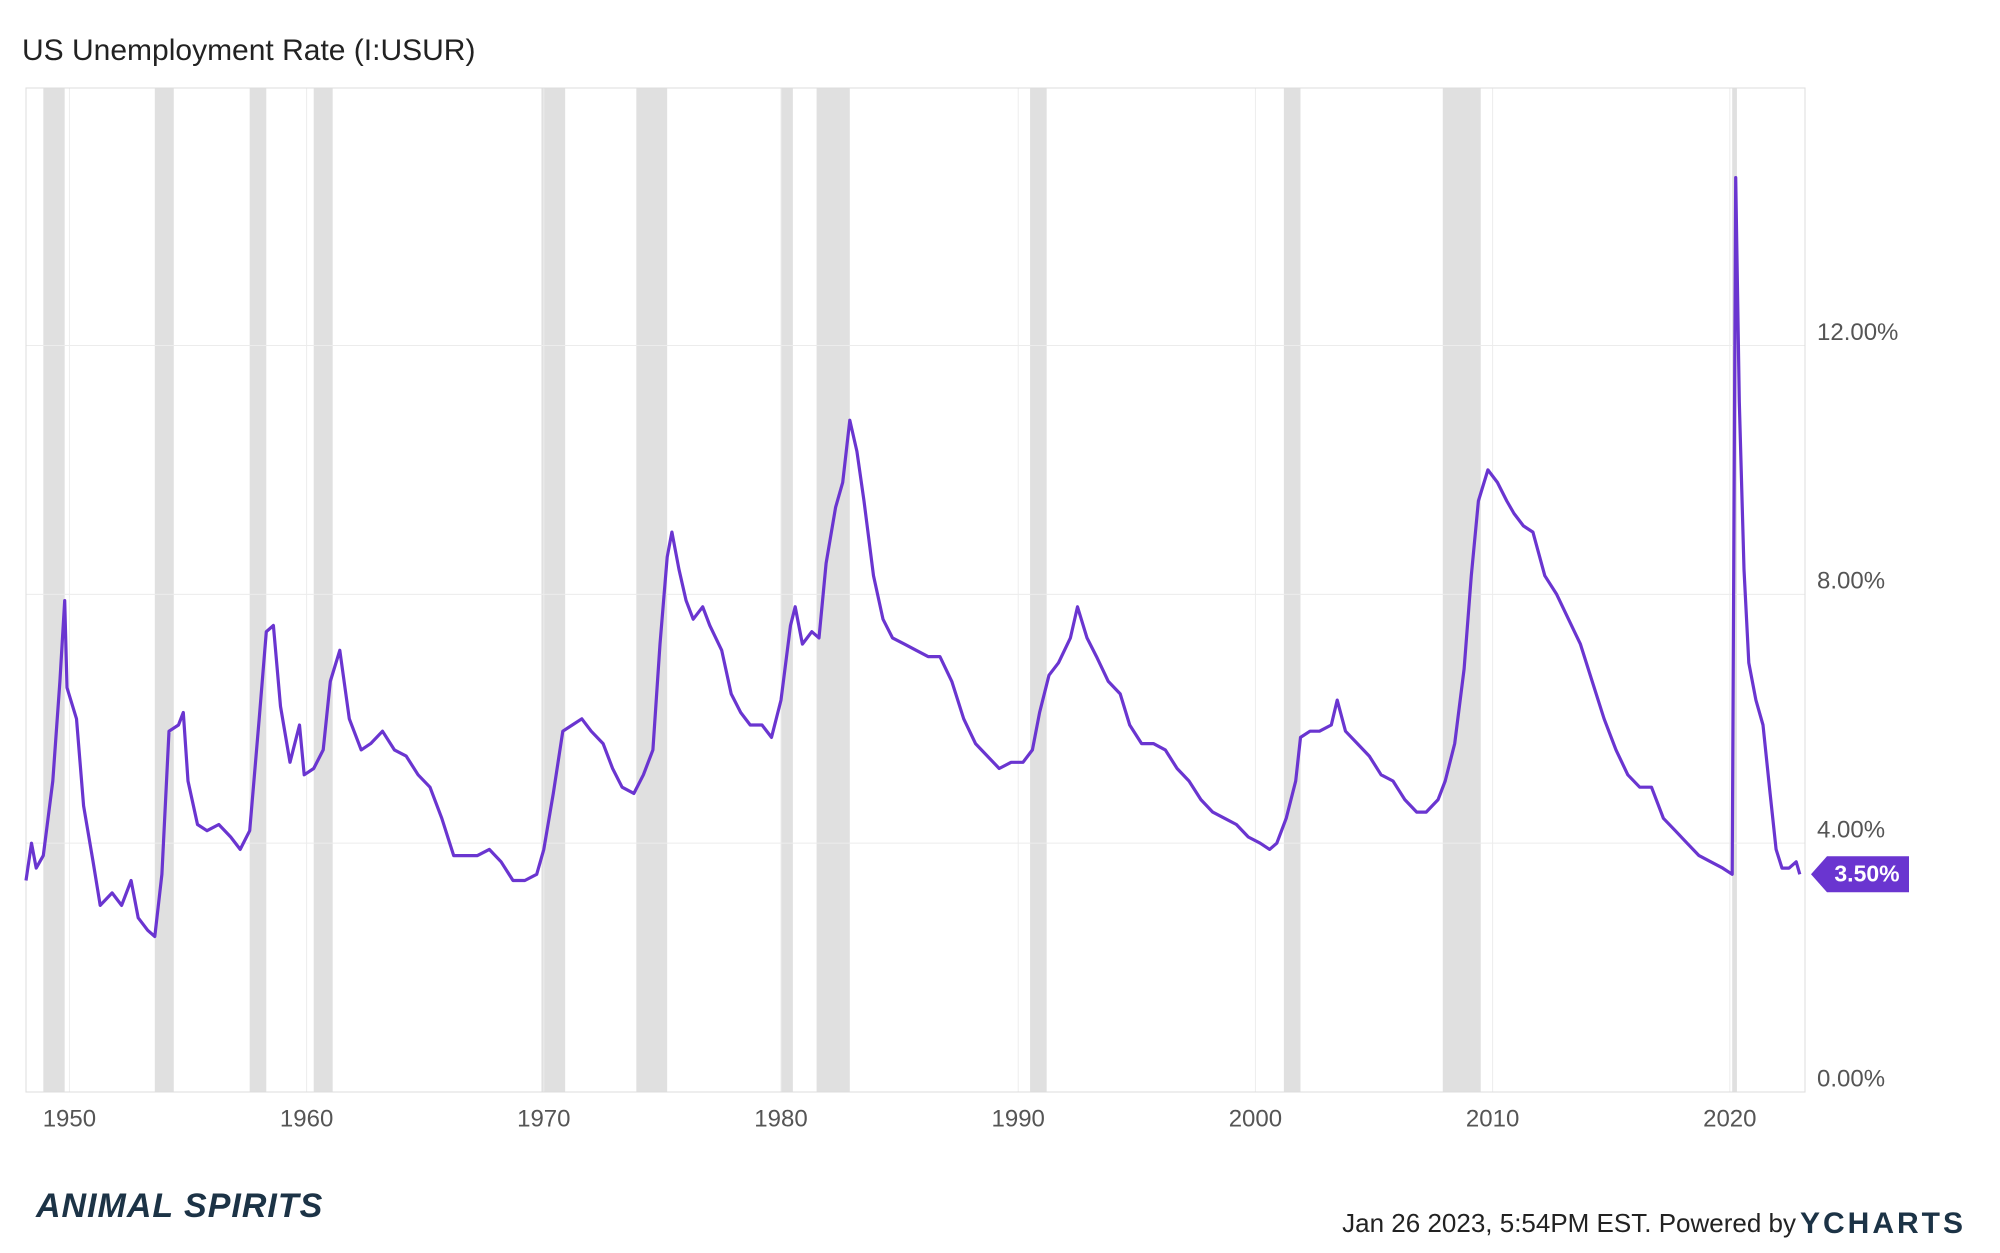 This screenshot has height=1253, width=2000. I want to click on x-tick-label: 1970, so click(543, 1118).